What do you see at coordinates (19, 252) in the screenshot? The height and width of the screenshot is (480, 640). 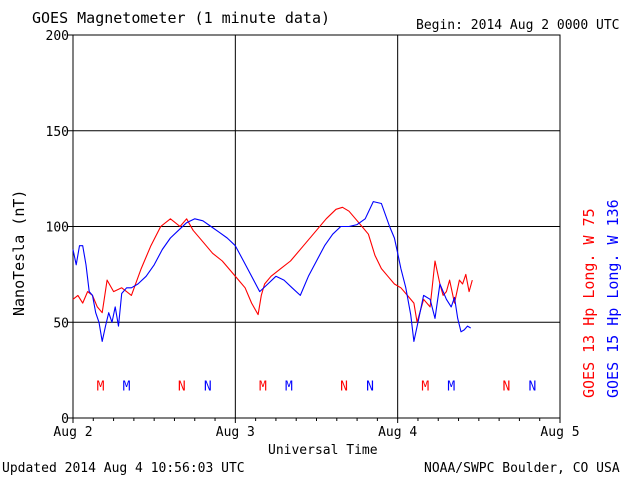 I see `y-axis-label: NanoTesla (nT)` at bounding box center [19, 252].